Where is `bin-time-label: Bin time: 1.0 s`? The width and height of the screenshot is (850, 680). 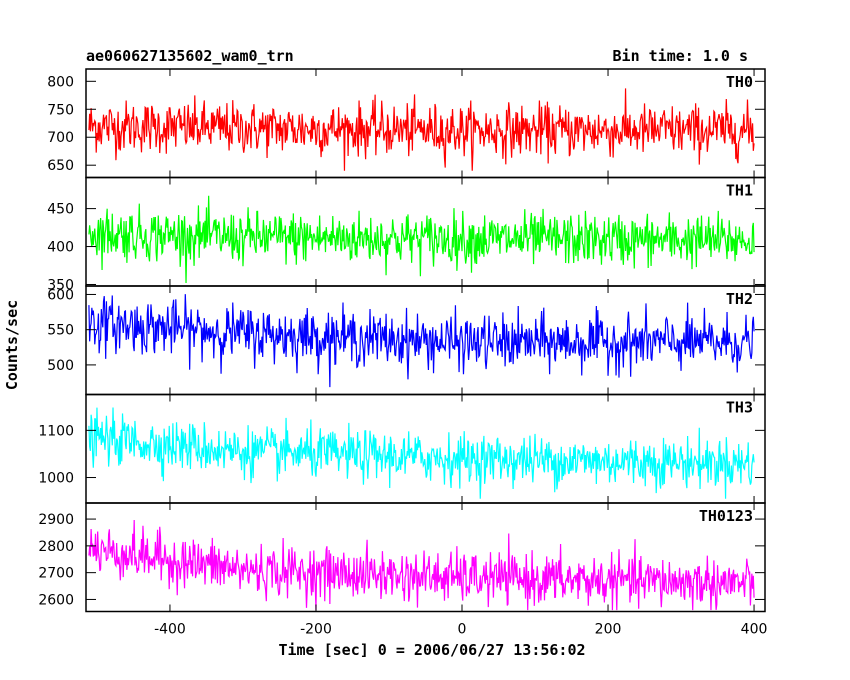
bin-time-label: Bin time: 1.0 s is located at coordinates (680, 56).